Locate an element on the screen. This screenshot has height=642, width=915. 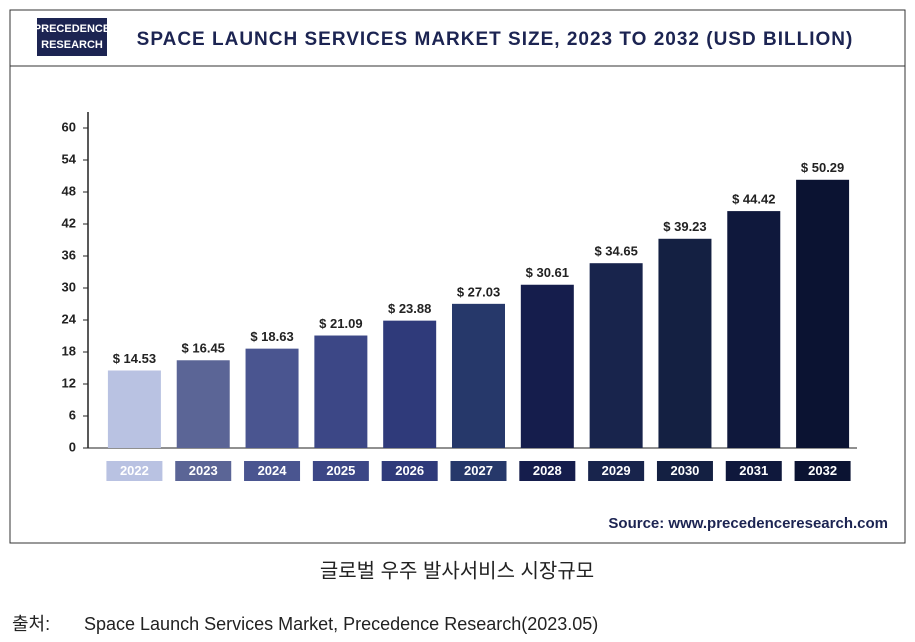
x-tick-label: 2025 is located at coordinates (340, 470).